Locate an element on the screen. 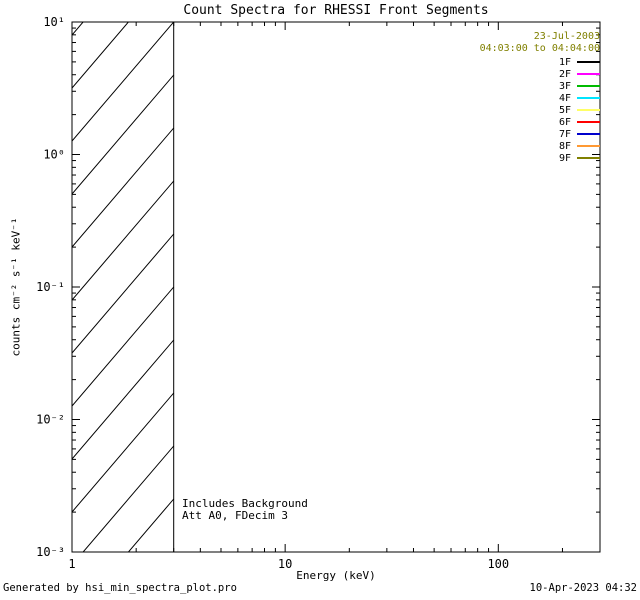  y-tick-label: 10⁻¹ is located at coordinates (50, 287).